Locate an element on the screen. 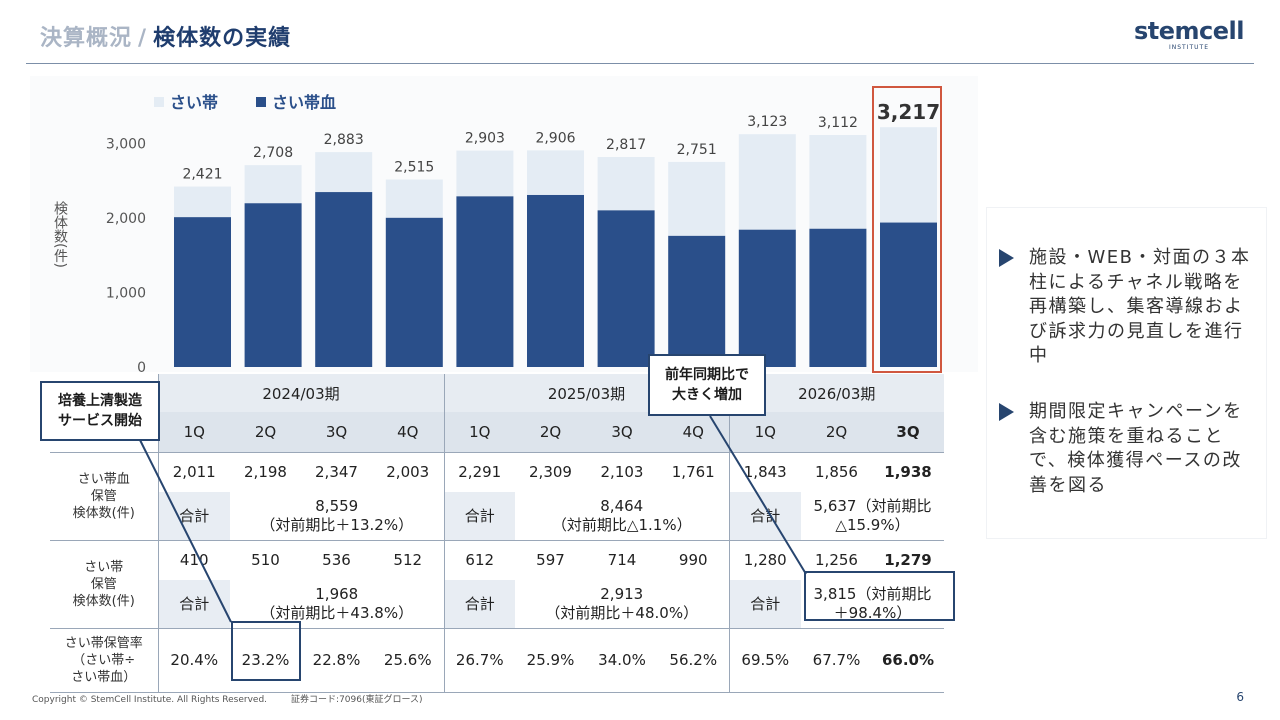 This screenshot has width=1280, height=720. ratio-value: 34.0% is located at coordinates (622, 660).